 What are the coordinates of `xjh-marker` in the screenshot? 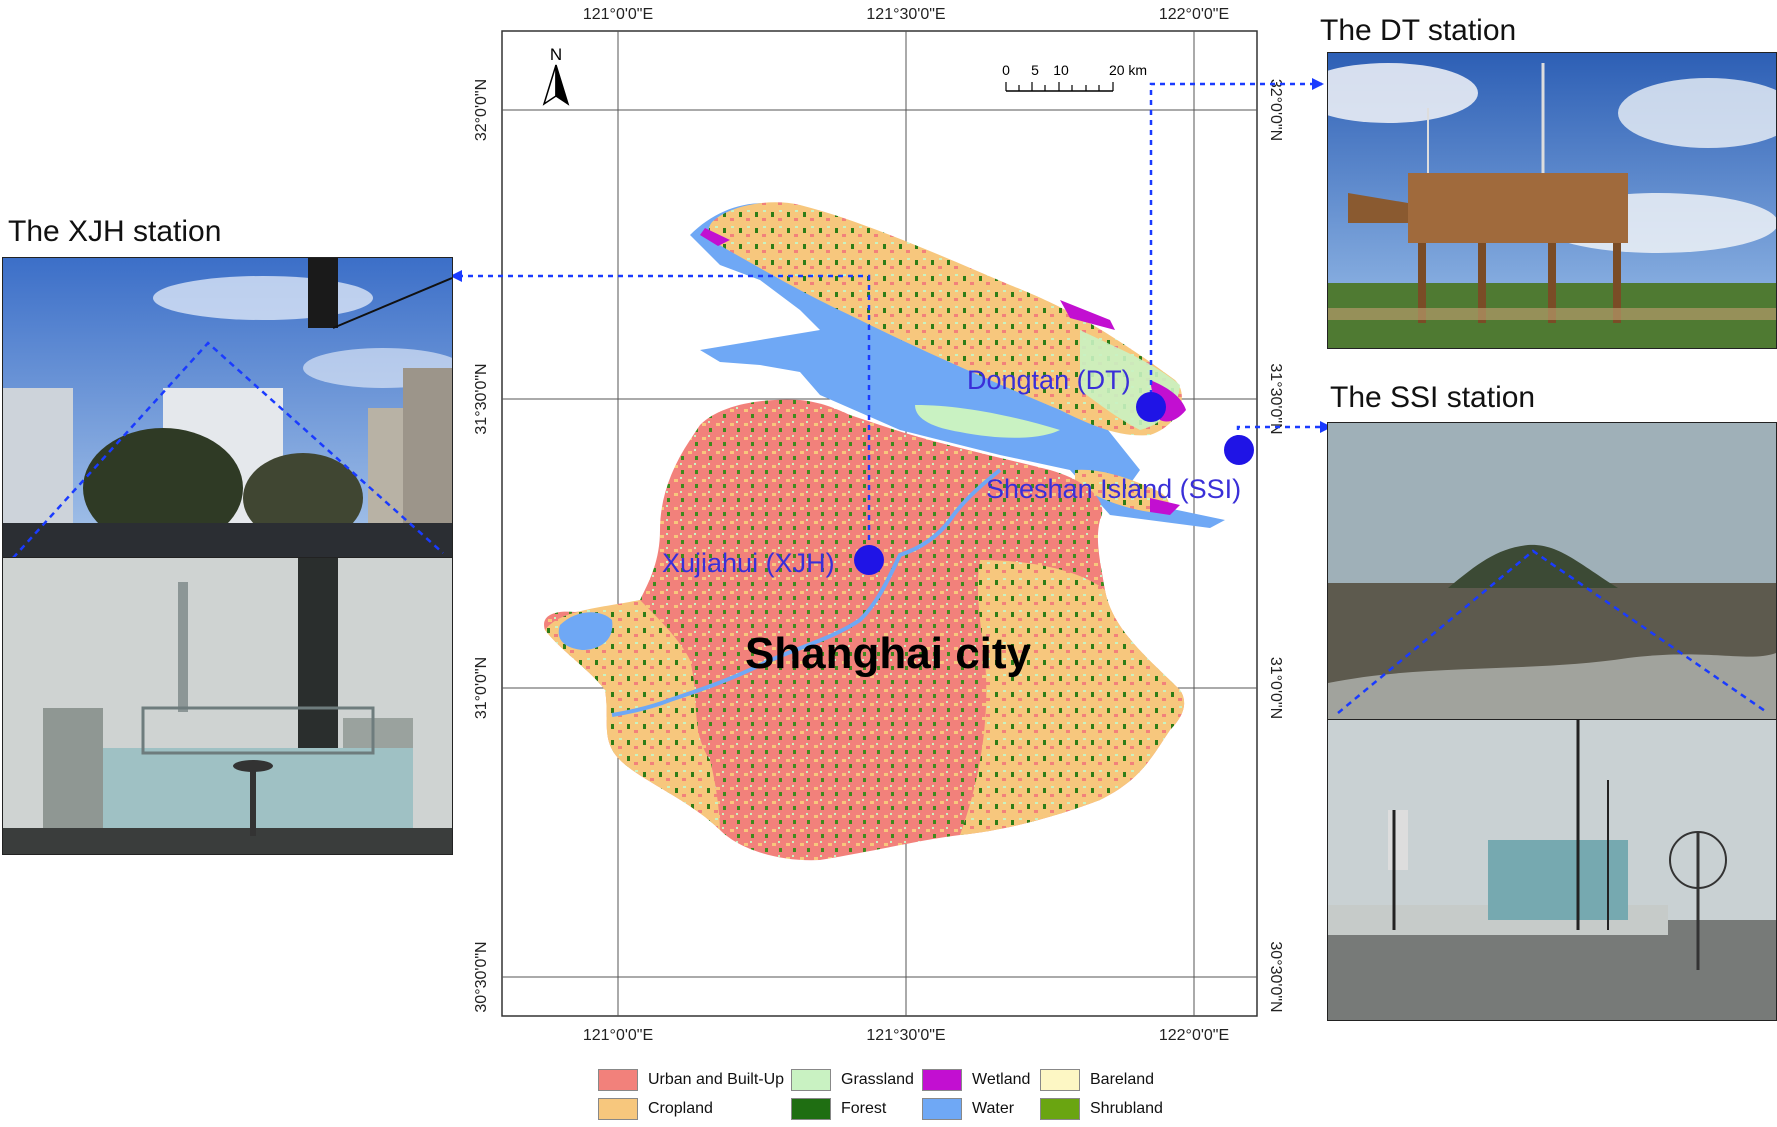 It's located at (869, 560).